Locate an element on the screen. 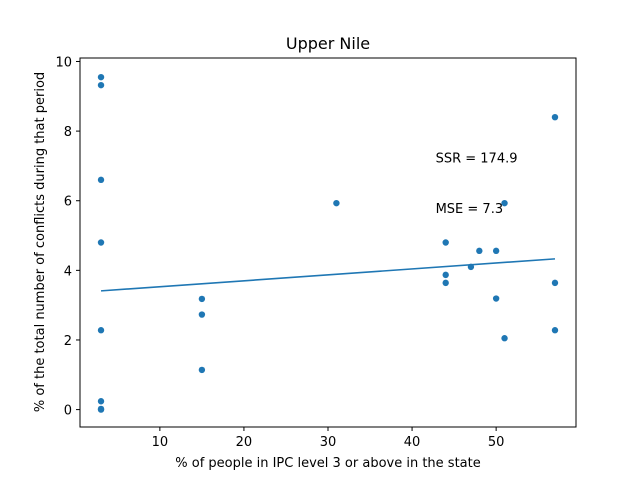  y-tick-label: 10 is located at coordinates (63, 62).